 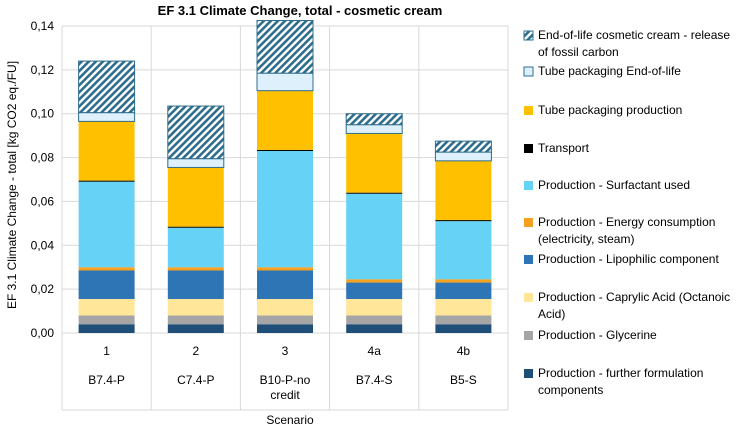 What do you see at coordinates (106, 380) in the screenshot?
I see `scenario-name-label: B7.4-P` at bounding box center [106, 380].